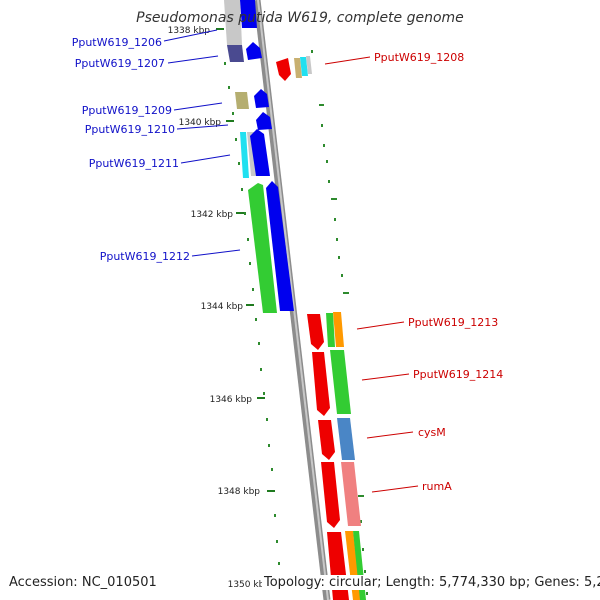  What do you see at coordinates (134, 163) in the screenshot?
I see `gene-label-1211: PputW619_1211` at bounding box center [134, 163].